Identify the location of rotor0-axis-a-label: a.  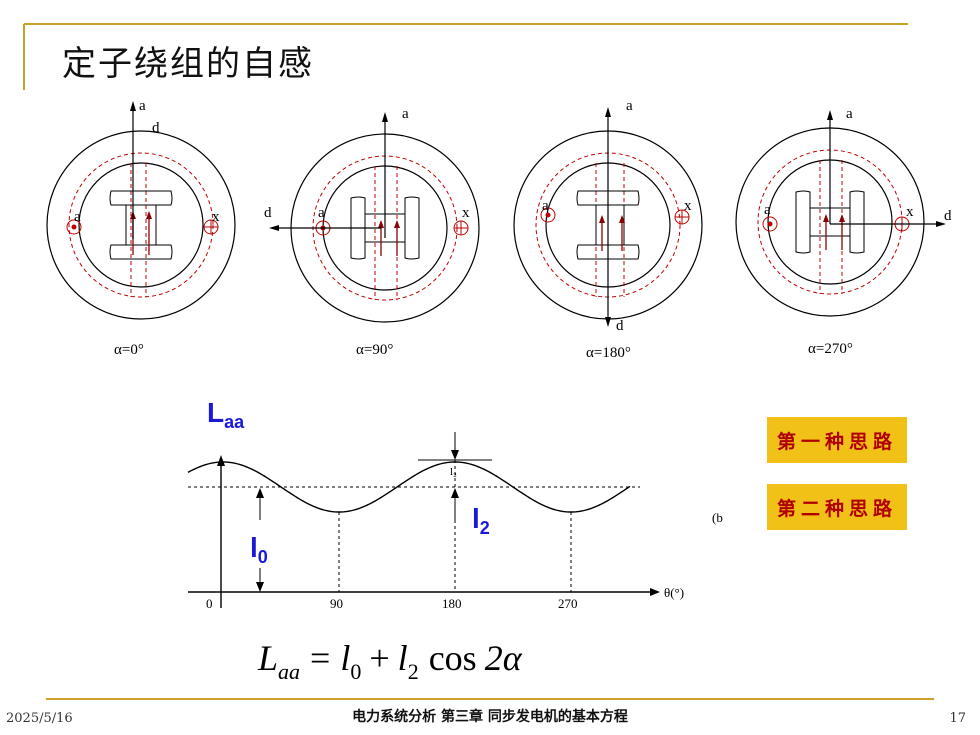
(142, 106).